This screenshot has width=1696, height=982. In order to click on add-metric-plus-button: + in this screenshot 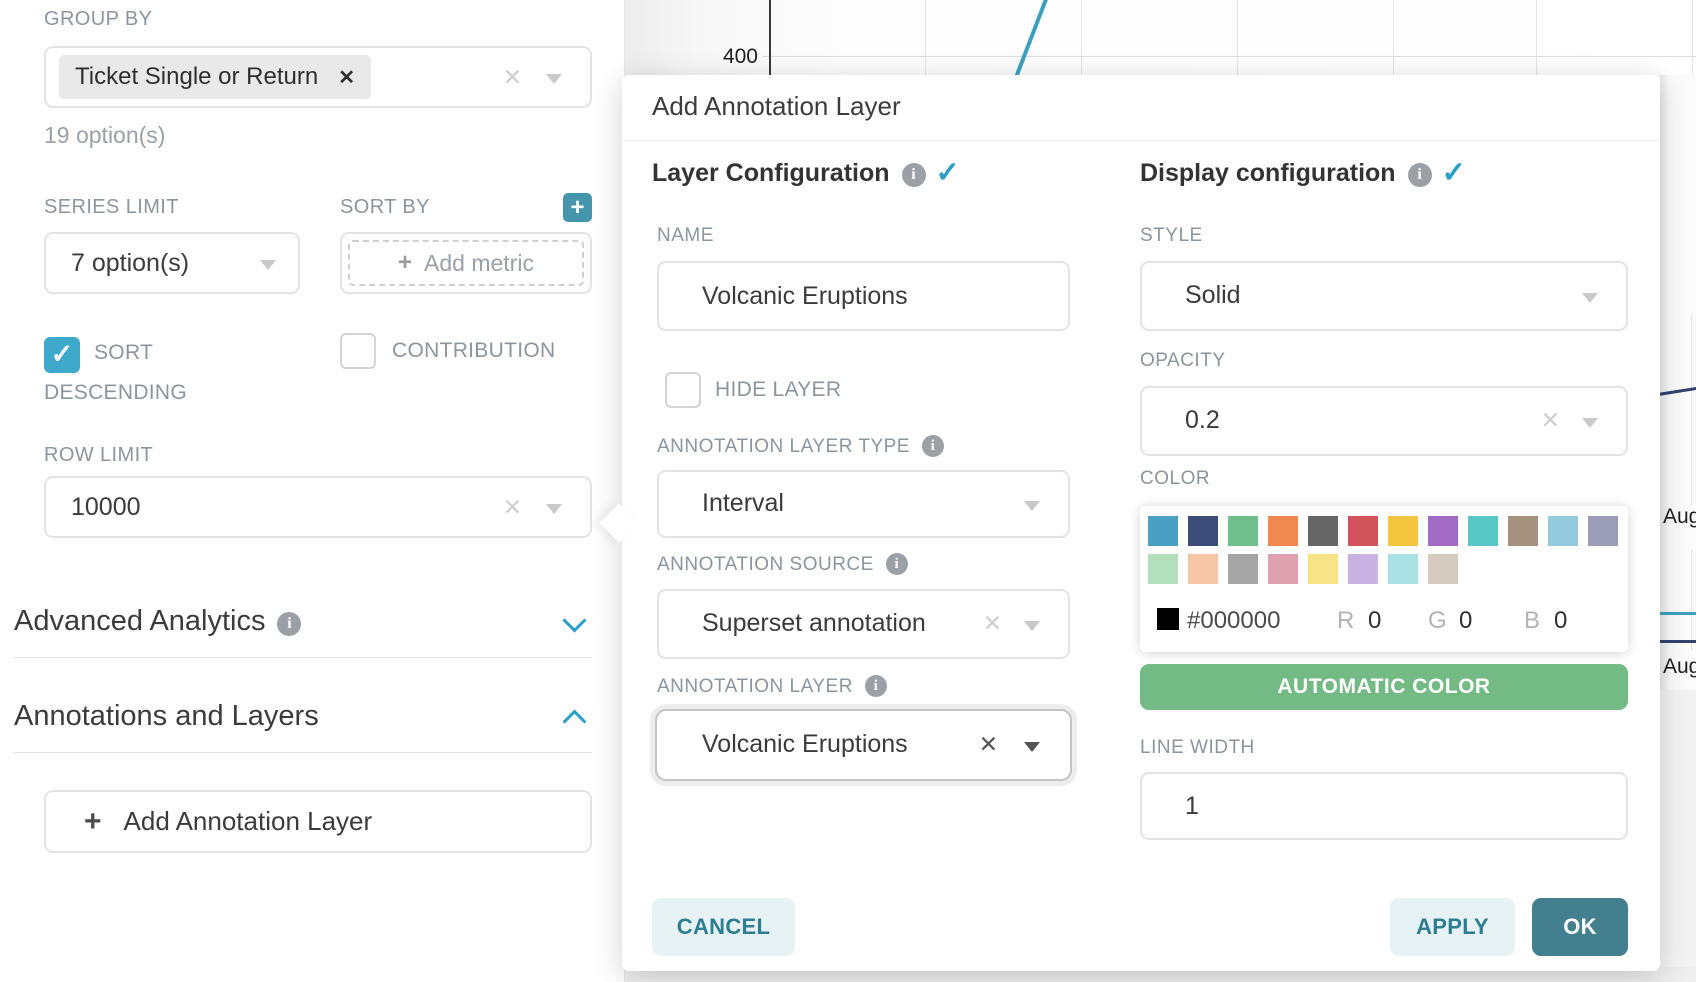, I will do `click(577, 207)`.